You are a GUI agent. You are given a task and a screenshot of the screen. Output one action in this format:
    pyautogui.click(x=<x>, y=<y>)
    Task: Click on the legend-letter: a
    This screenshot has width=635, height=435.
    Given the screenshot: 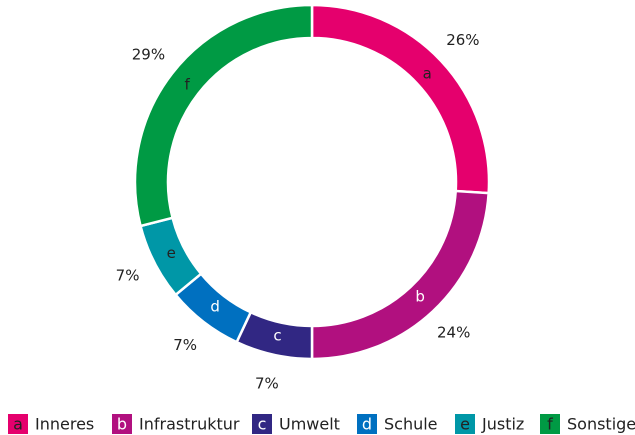 What is the action you would take?
    pyautogui.click(x=18, y=424)
    